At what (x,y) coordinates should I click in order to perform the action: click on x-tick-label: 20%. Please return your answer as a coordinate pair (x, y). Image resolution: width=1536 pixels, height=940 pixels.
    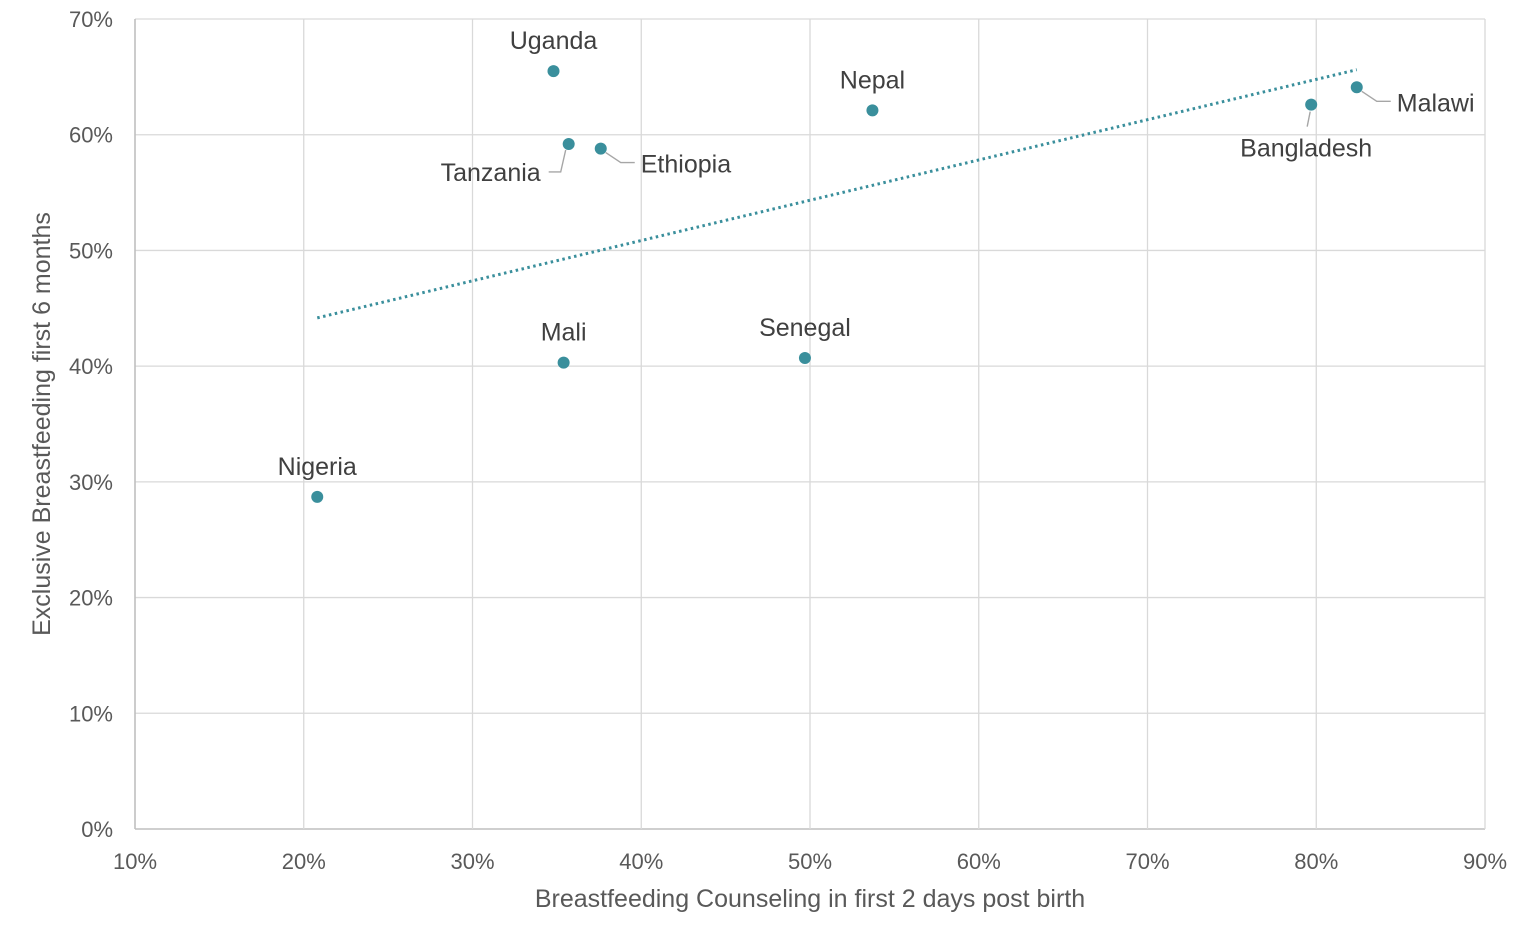
    Looking at the image, I should click on (304, 861).